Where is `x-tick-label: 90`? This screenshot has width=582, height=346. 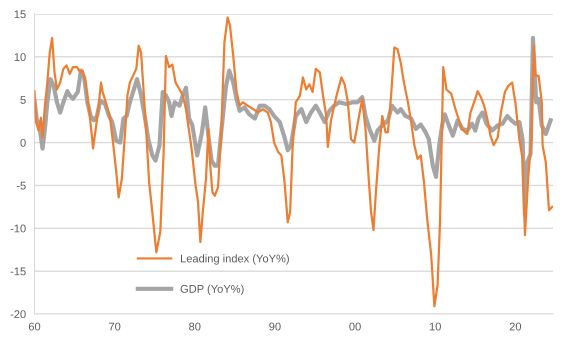 x-tick-label: 90 is located at coordinates (275, 326).